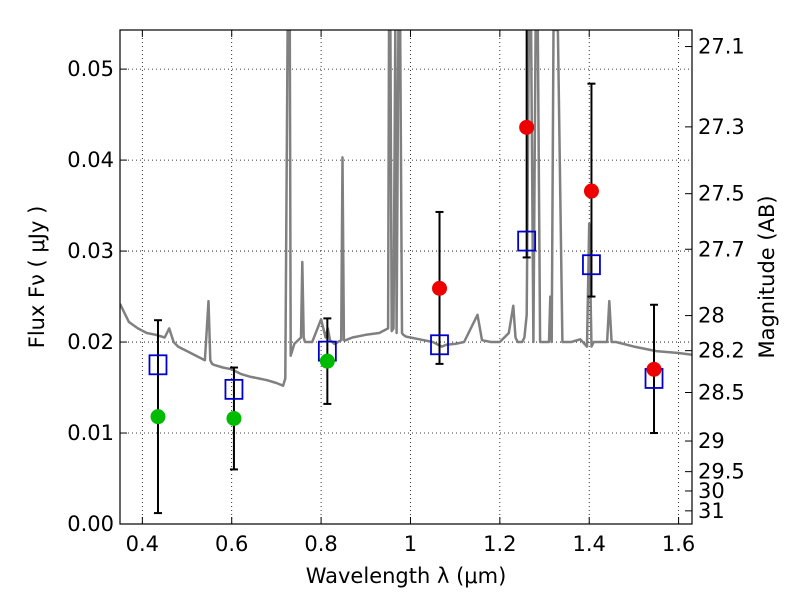 The image size is (800, 600). I want to click on right-axis-label: Magnitude (AB), so click(767, 276).